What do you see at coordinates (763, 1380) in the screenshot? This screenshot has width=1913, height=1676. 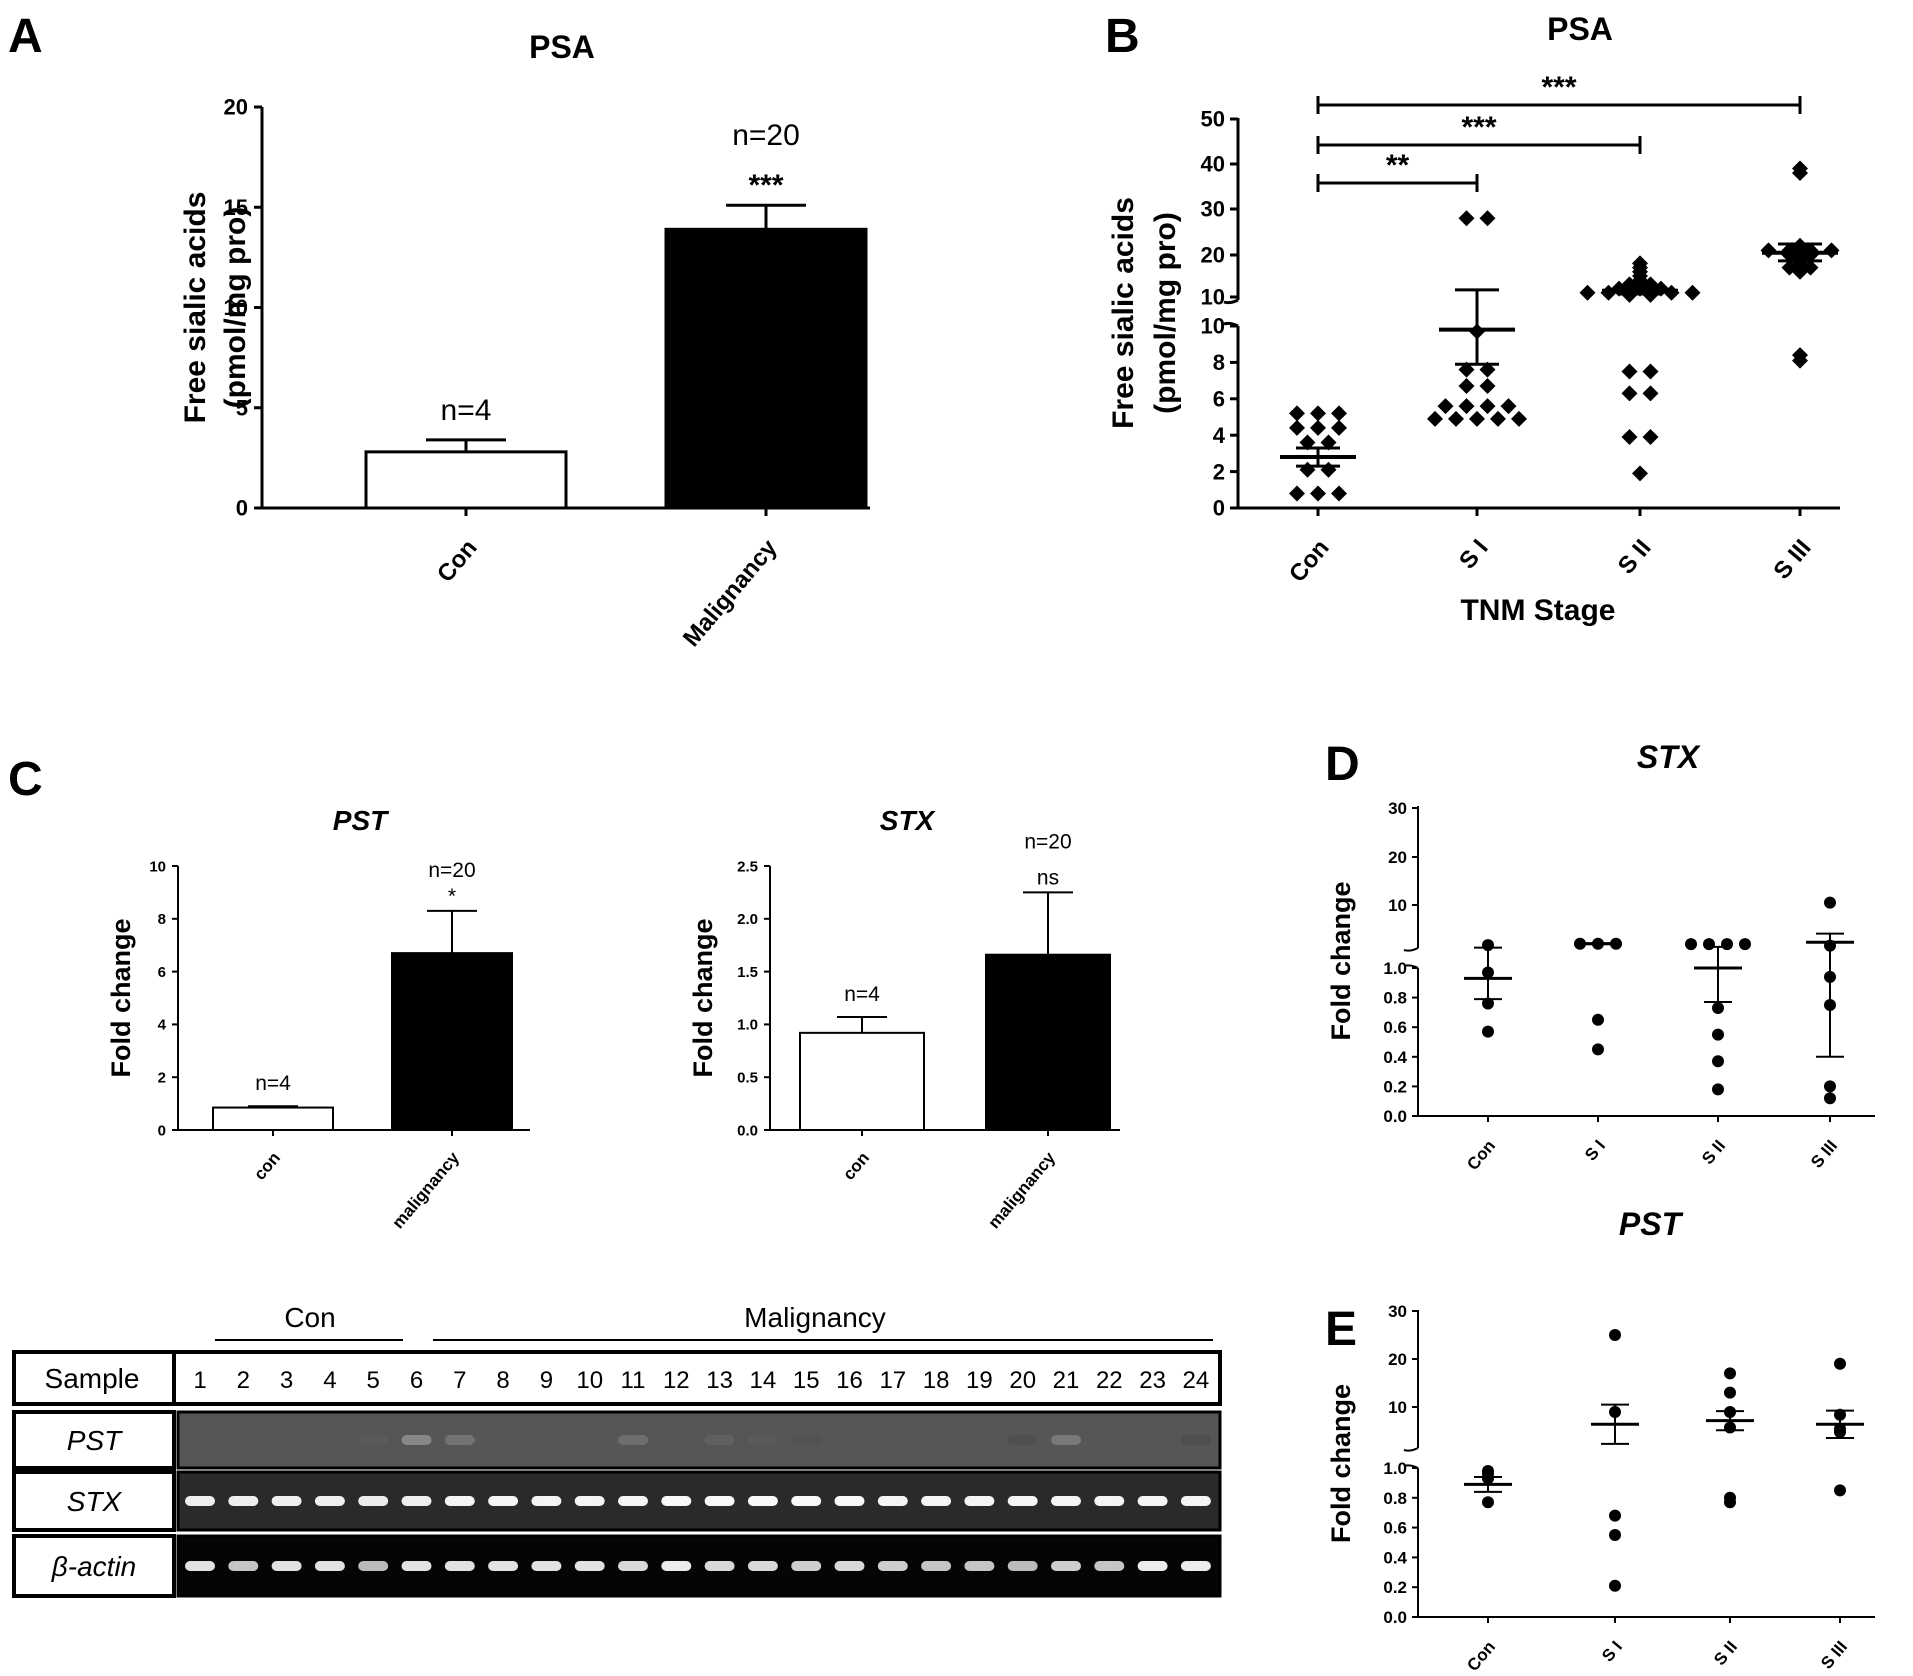 I see `lane-number: 14` at bounding box center [763, 1380].